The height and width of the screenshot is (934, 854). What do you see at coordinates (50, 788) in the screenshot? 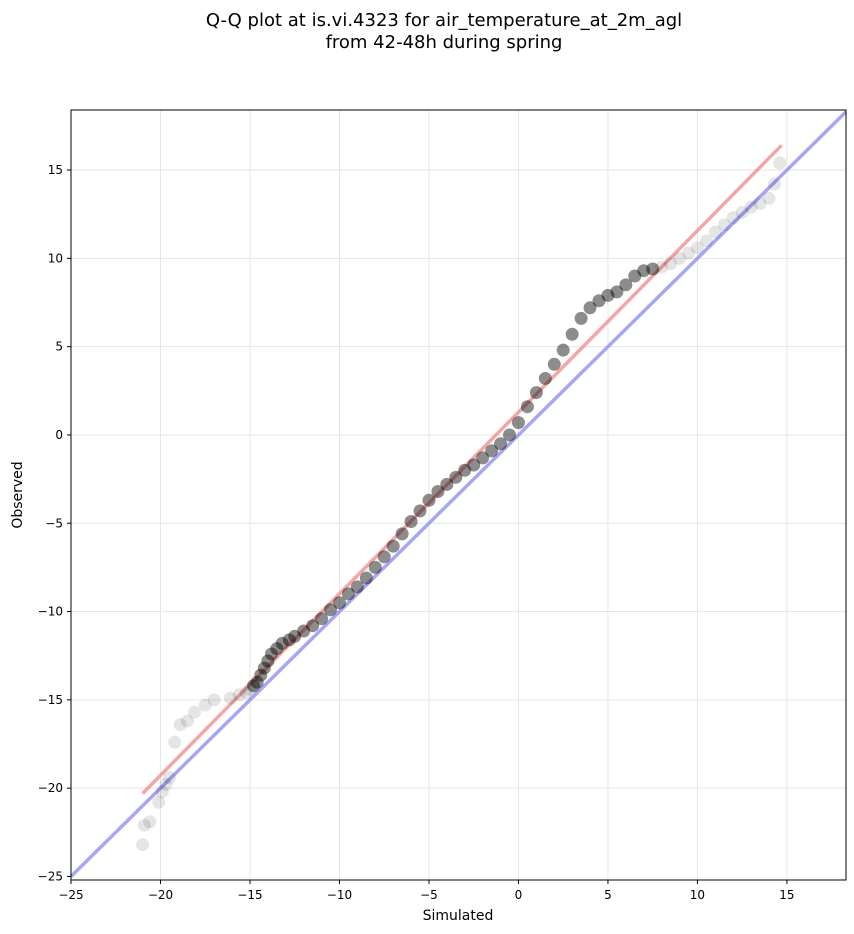
I see `y-tick-label: −20` at bounding box center [50, 788].